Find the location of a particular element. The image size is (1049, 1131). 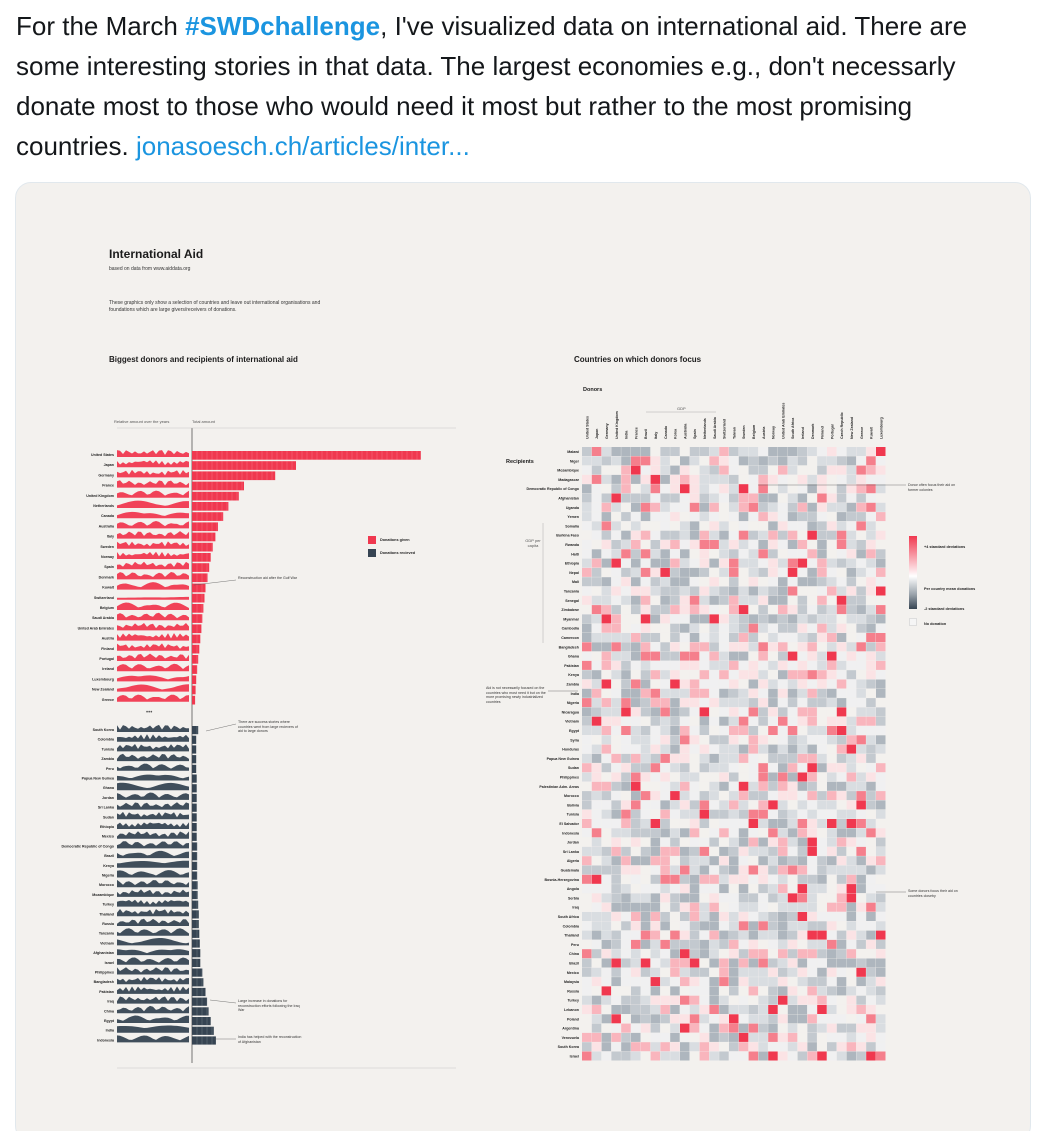

heatmap-row-label: Somalia is located at coordinates (572, 526).